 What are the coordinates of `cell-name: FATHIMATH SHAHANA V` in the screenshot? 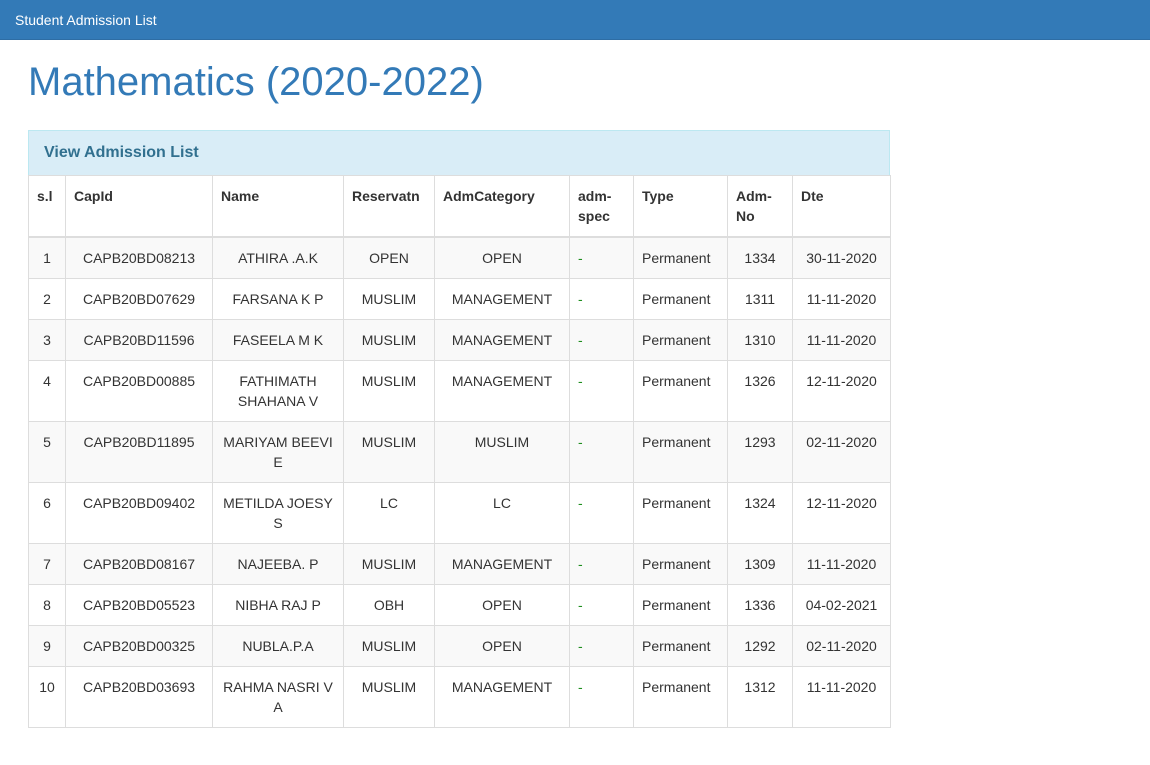 It's located at (278, 391).